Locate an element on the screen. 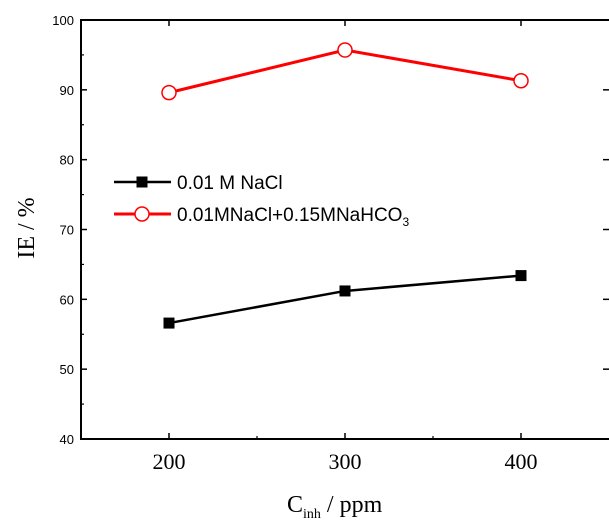  x-tick-label: 400 is located at coordinates (521, 461).